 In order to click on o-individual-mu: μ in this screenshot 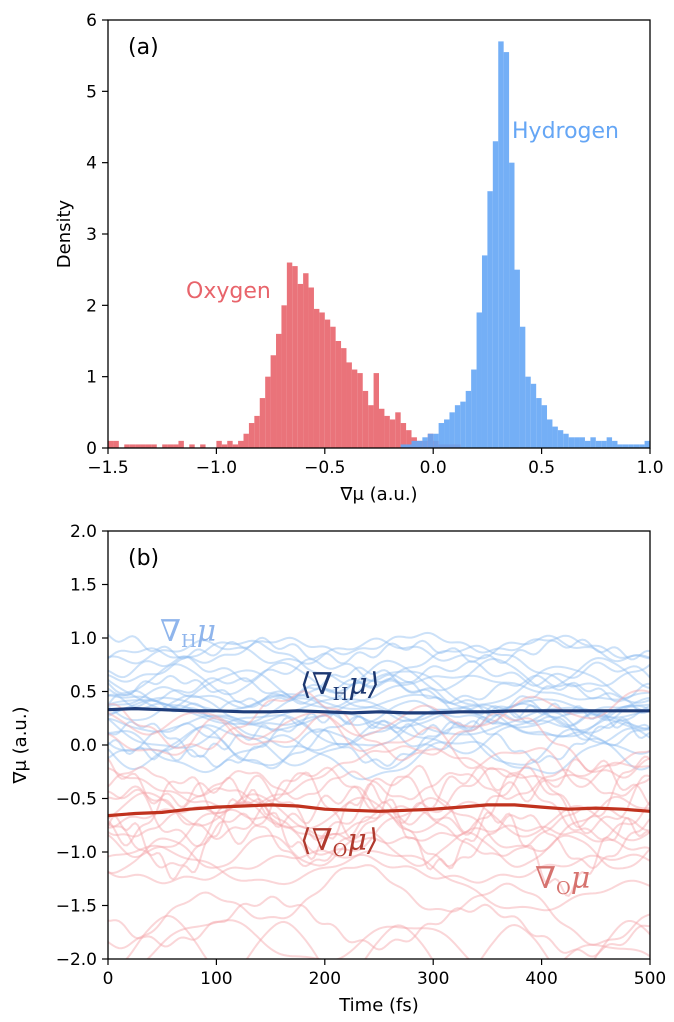, I will do `click(581, 878)`.